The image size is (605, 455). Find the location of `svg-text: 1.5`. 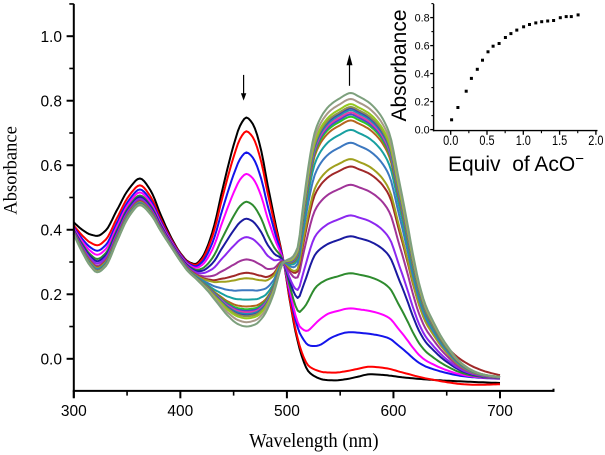

svg-text: 1.5 is located at coordinates (559, 140).